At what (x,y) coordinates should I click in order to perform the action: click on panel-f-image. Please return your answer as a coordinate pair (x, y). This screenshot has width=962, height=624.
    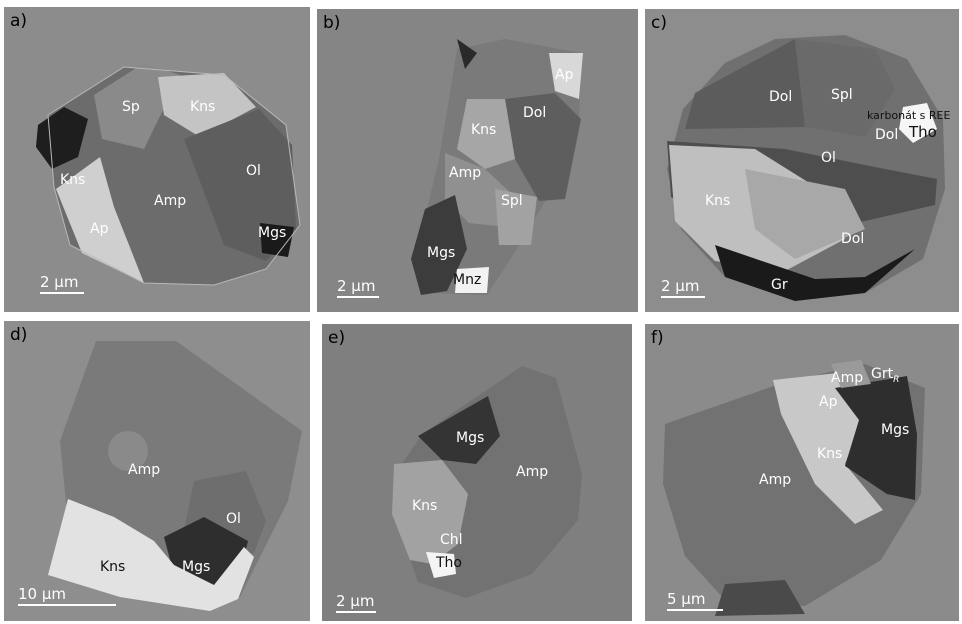
    Looking at the image, I should click on (794, 488).